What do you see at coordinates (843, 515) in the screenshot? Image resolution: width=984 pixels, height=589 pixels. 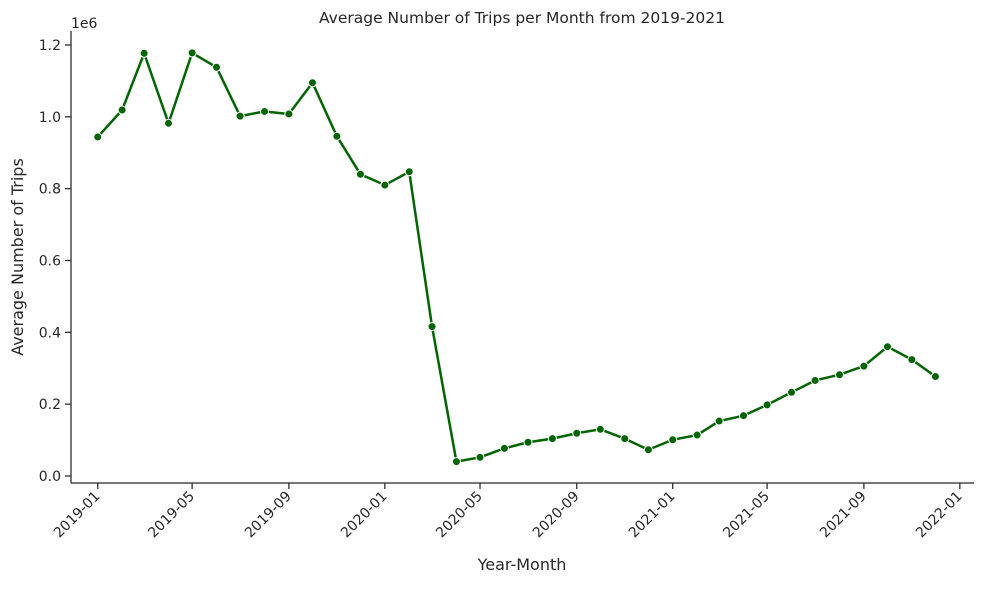 I see `x-tick-label: 2021-09` at bounding box center [843, 515].